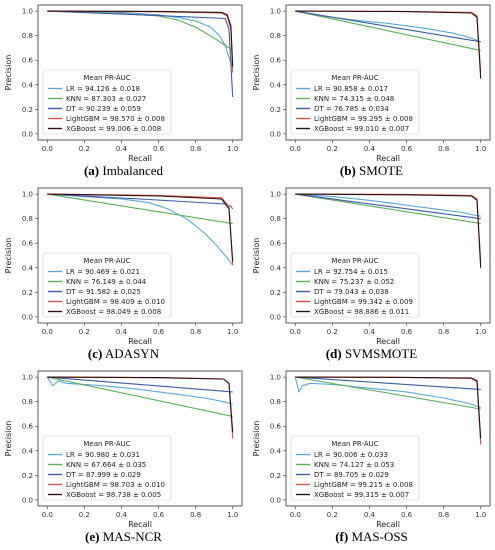  I want to click on caption-letter: (f), so click(342, 536).